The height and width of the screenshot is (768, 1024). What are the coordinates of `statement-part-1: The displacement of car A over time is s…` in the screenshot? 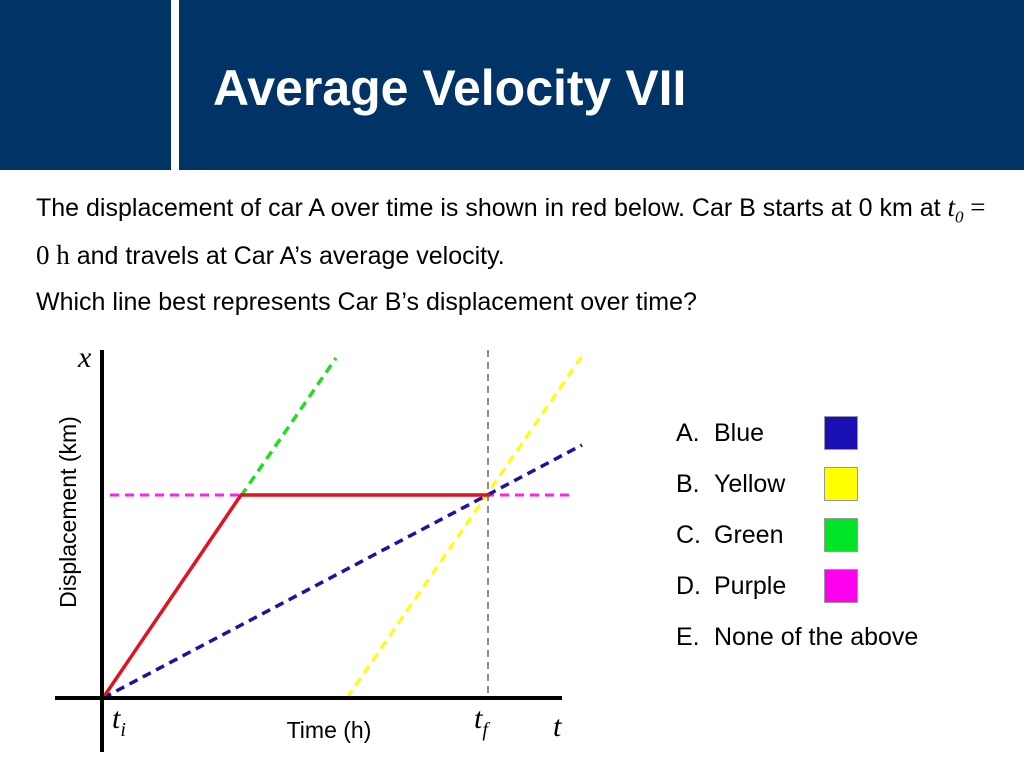 It's located at (492, 208).